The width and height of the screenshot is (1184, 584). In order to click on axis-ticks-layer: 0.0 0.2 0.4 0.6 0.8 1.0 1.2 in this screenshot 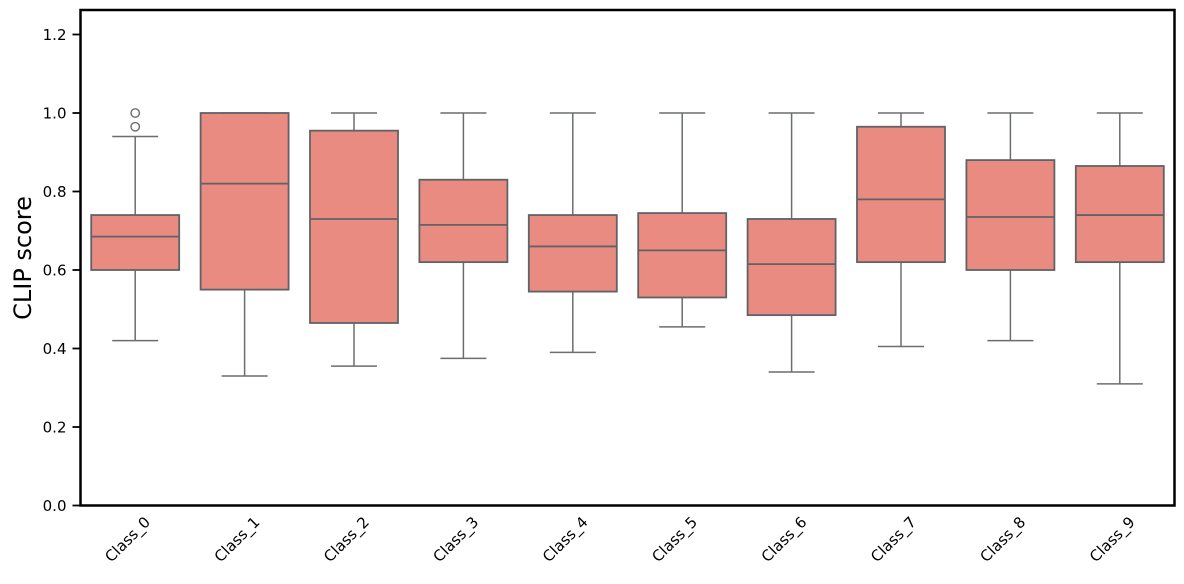, I will do `click(61, 270)`.